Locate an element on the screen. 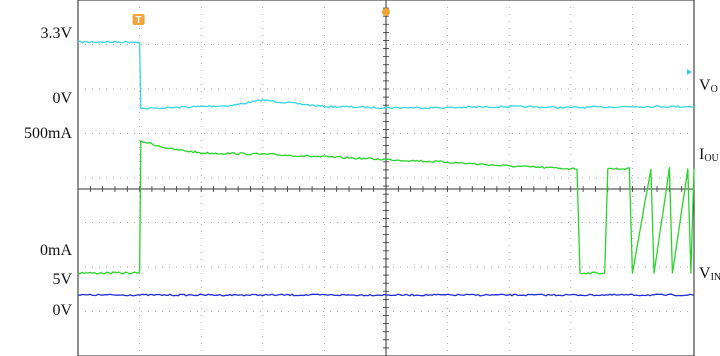 The image size is (720, 356). vout-level-marker is located at coordinates (689, 72).